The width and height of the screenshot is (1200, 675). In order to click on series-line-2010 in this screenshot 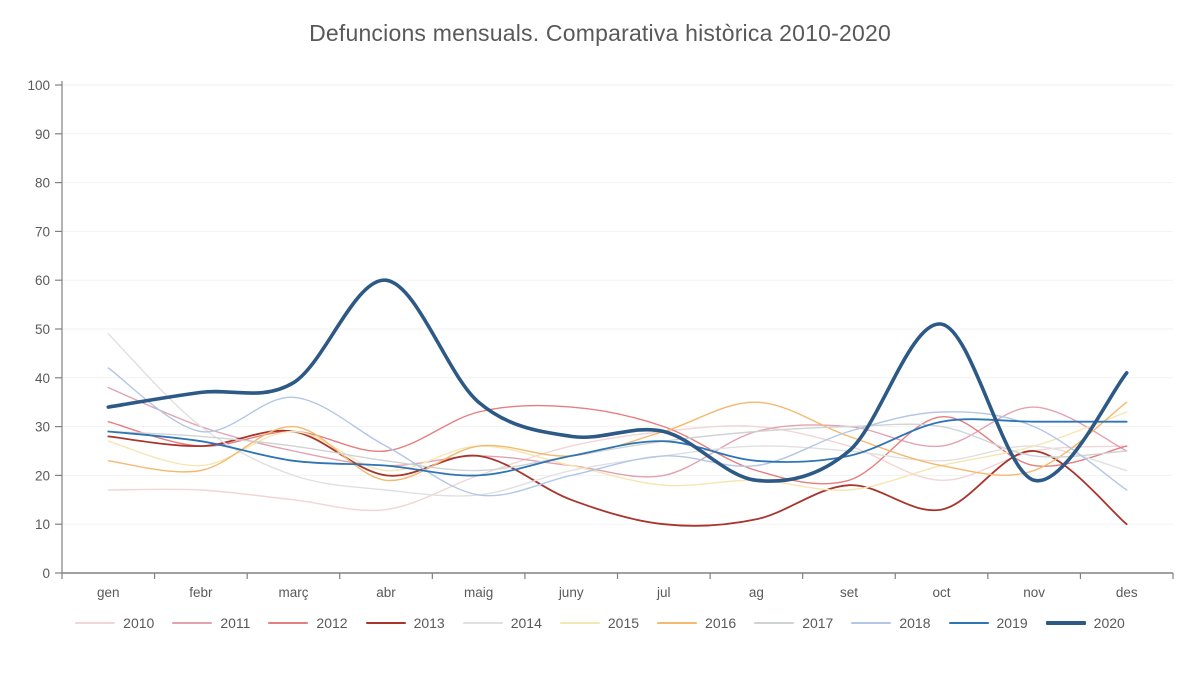, I will do `click(617, 468)`.